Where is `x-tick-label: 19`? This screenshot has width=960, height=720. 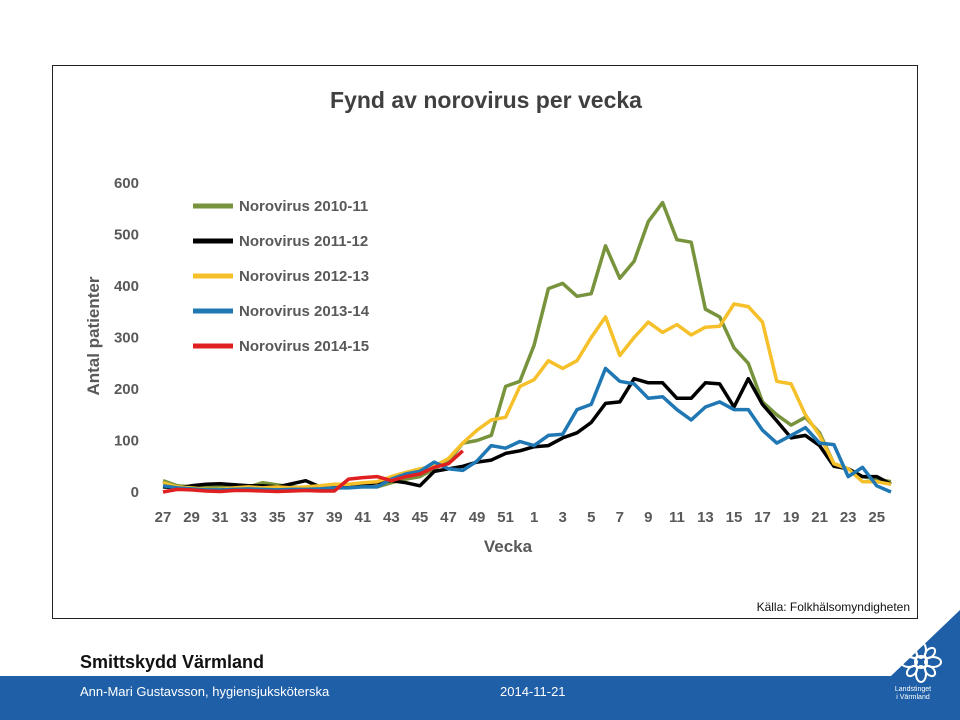
x-tick-label: 19 is located at coordinates (791, 517).